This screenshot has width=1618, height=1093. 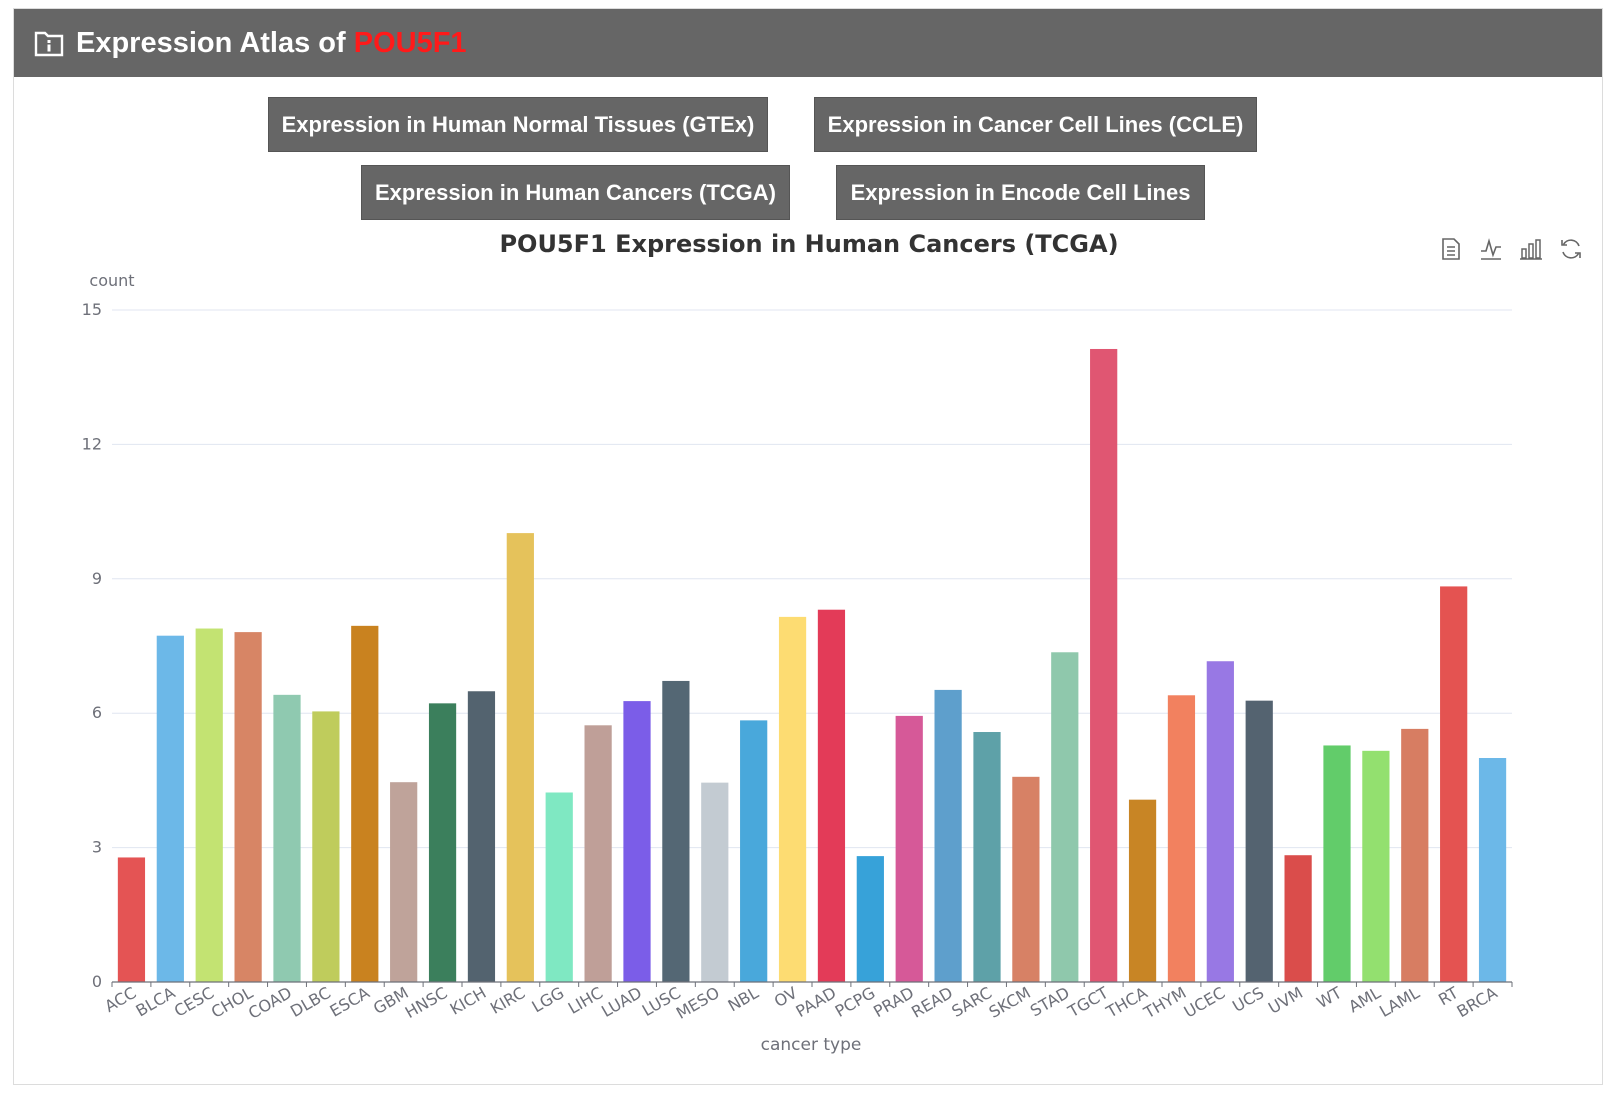 What do you see at coordinates (49, 43) in the screenshot?
I see `info-folder-icon` at bounding box center [49, 43].